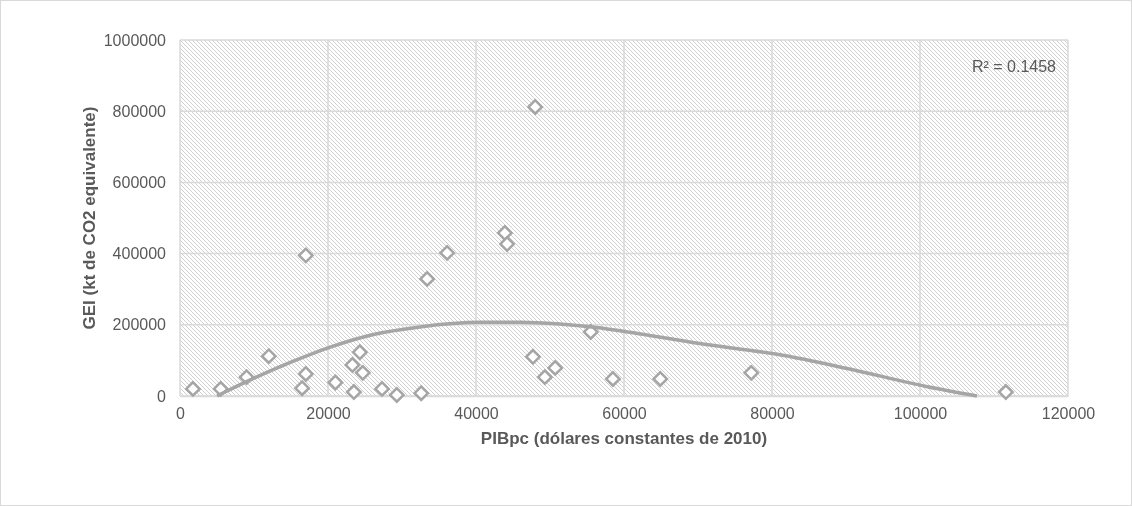 The width and height of the screenshot is (1132, 506). I want to click on y-tick-label: 800000, so click(139, 111).